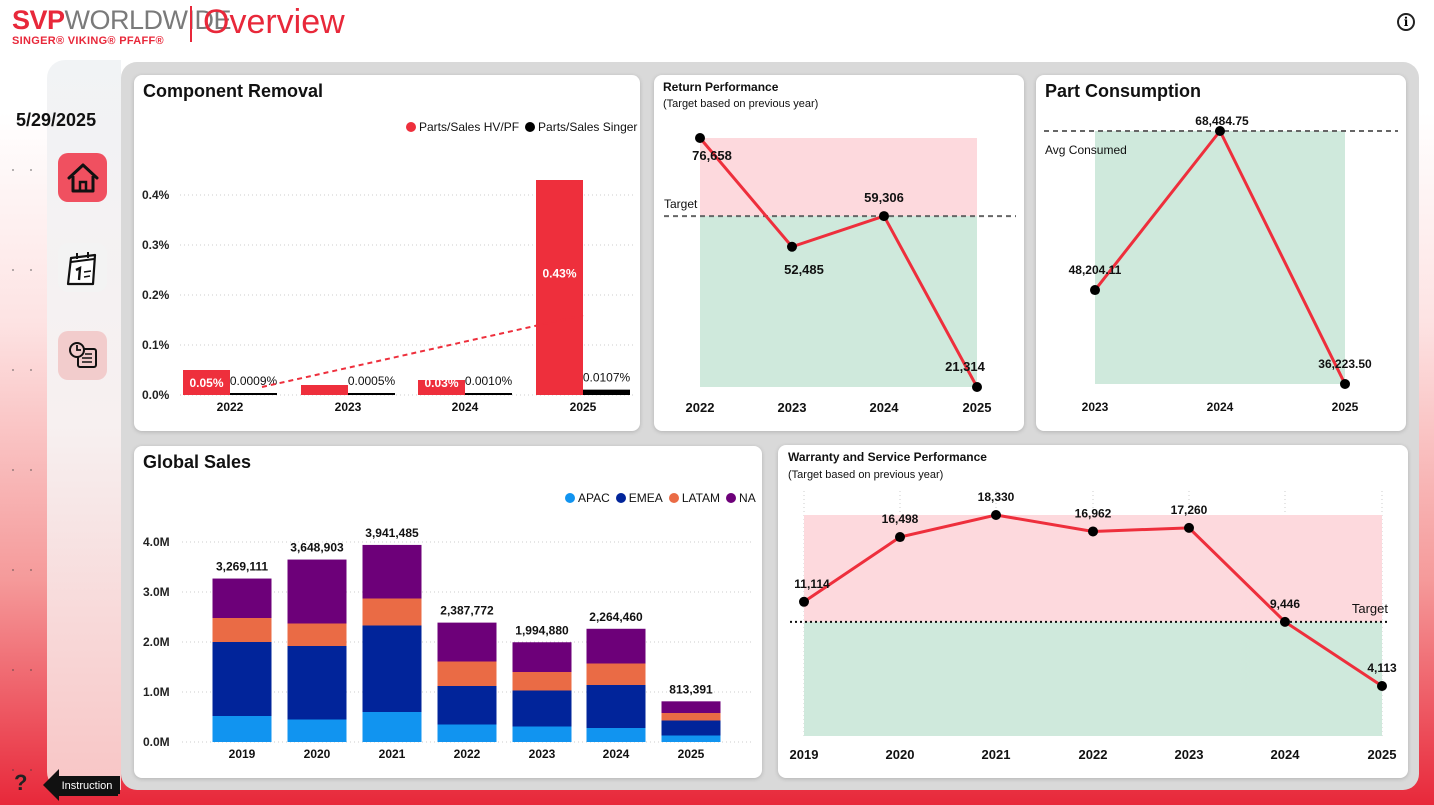  What do you see at coordinates (156, 742) in the screenshot?
I see `y-tick-label: 0.0M` at bounding box center [156, 742].